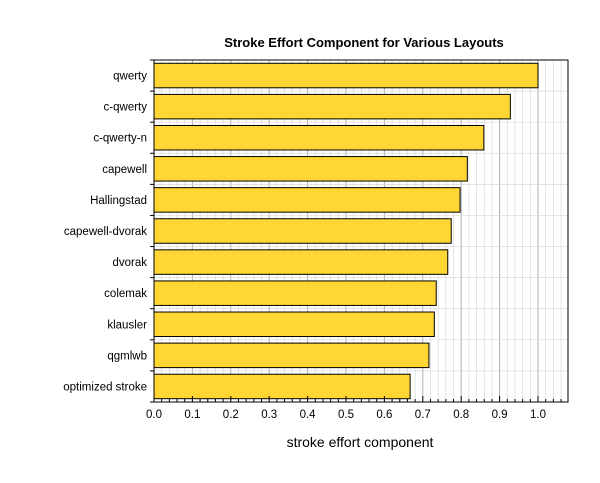 This screenshot has height=483, width=600. Describe the element at coordinates (105, 387) in the screenshot. I see `category-label: optimized stroke` at that location.